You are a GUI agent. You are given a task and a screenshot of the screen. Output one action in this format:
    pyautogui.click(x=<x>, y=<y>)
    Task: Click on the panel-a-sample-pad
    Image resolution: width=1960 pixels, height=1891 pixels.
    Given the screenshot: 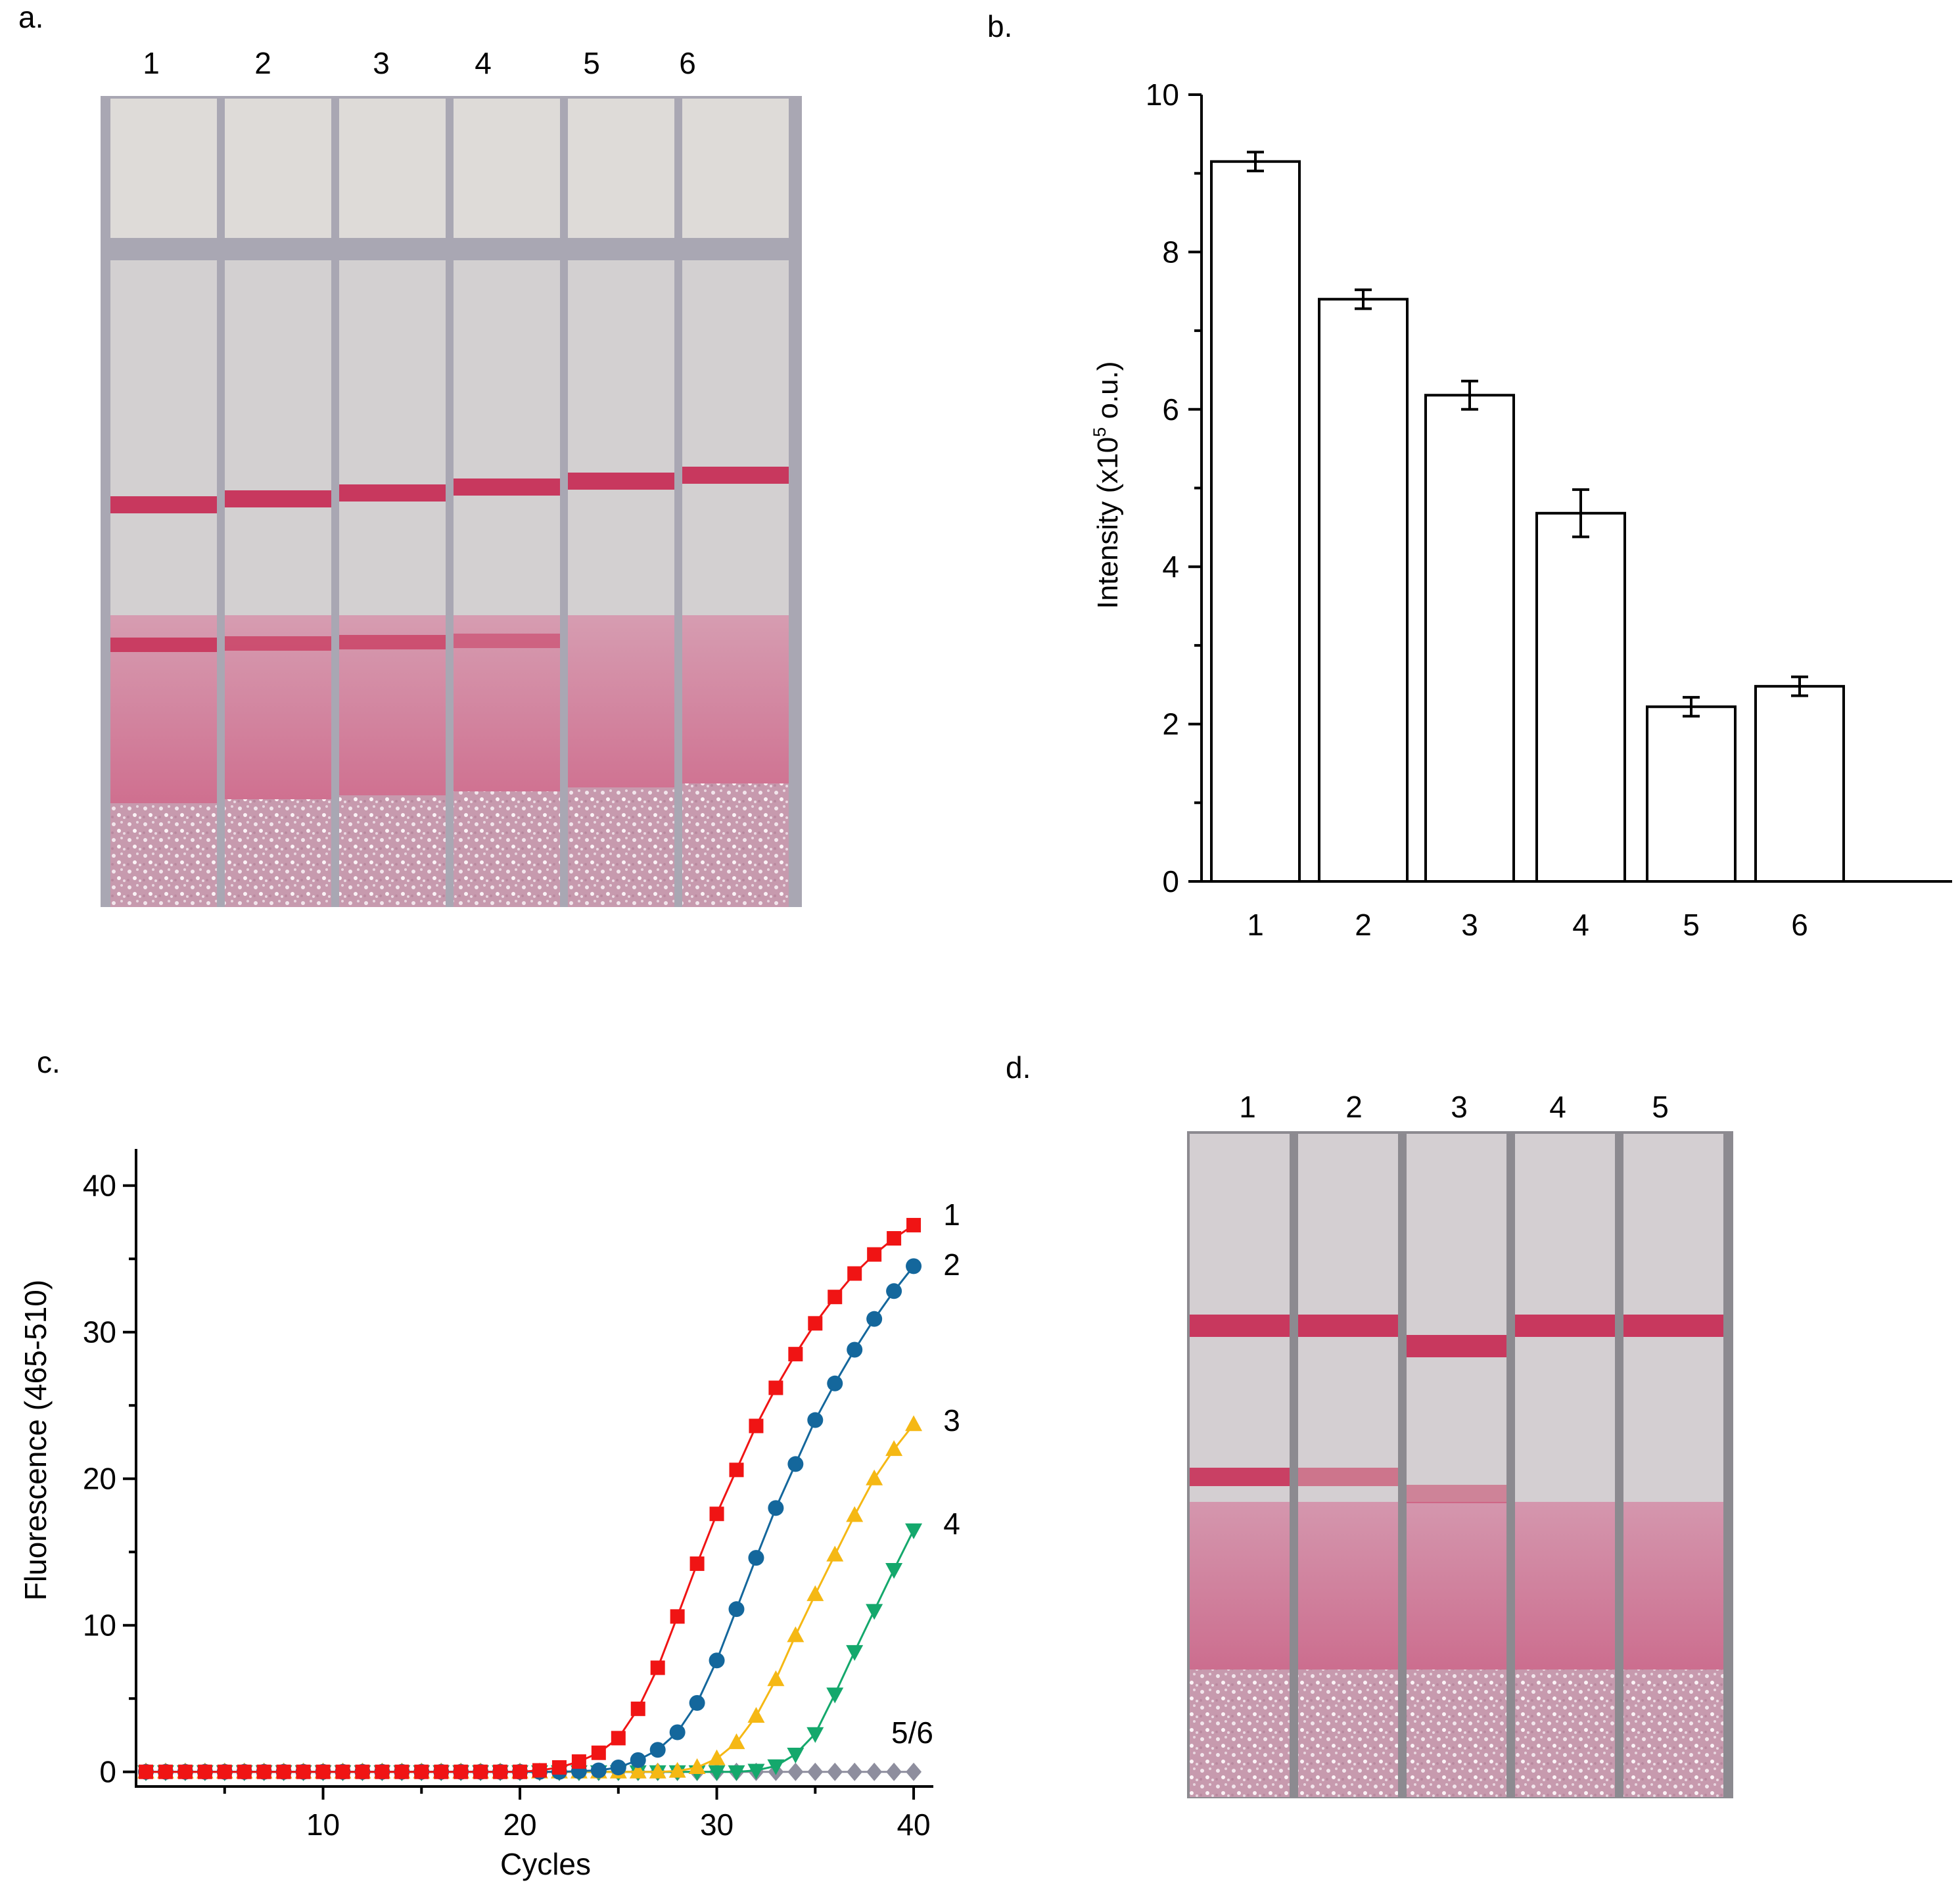 What is the action you would take?
    pyautogui.click(x=507, y=849)
    